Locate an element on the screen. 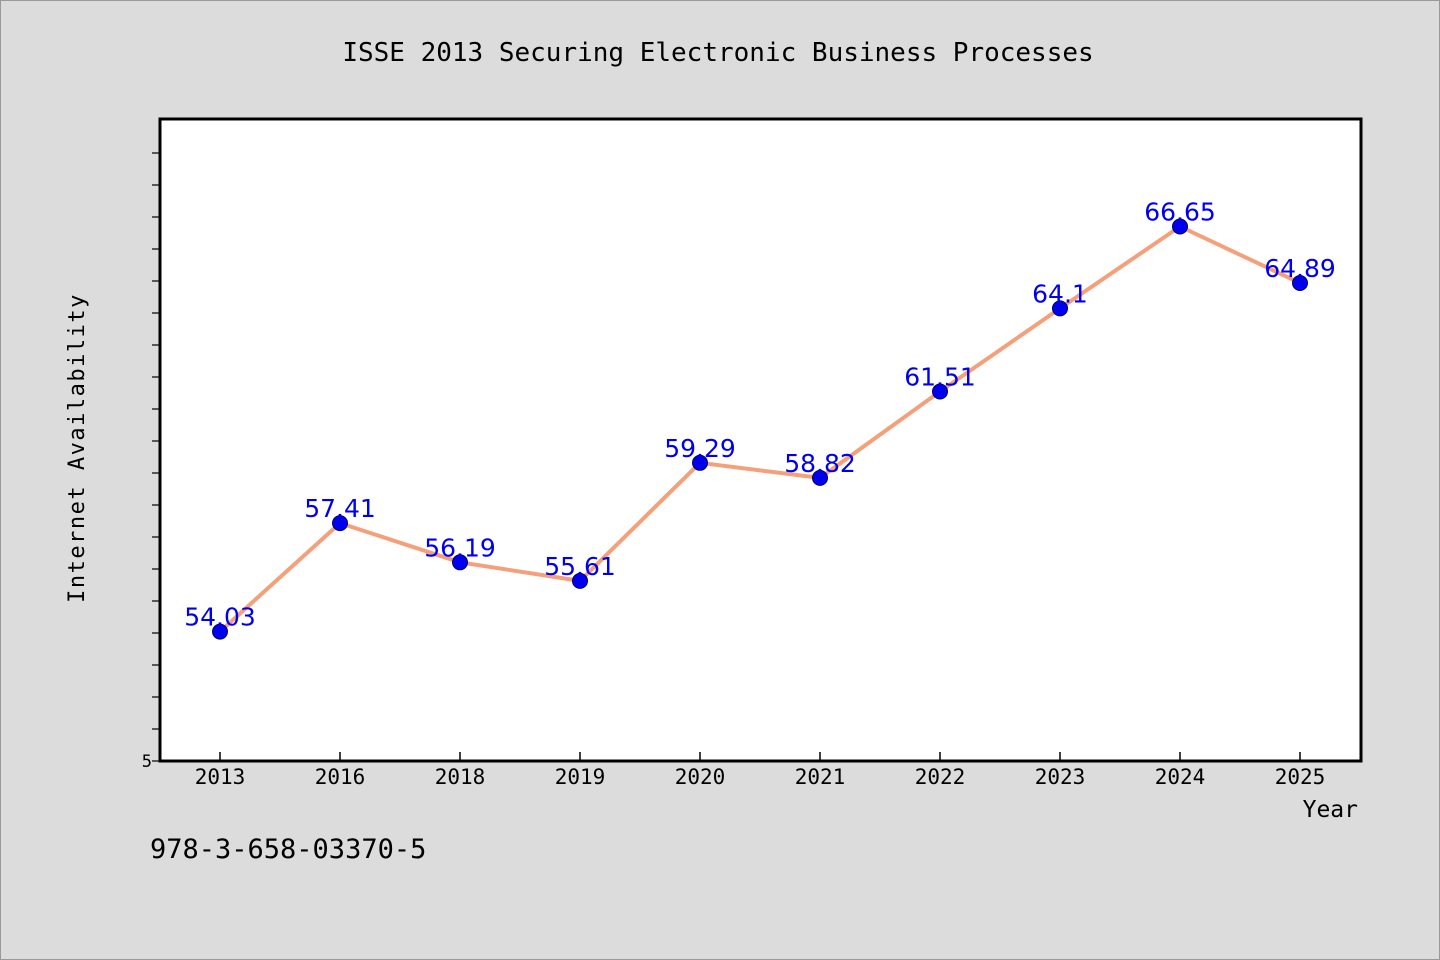  data-label: 64.89 is located at coordinates (1300, 268).